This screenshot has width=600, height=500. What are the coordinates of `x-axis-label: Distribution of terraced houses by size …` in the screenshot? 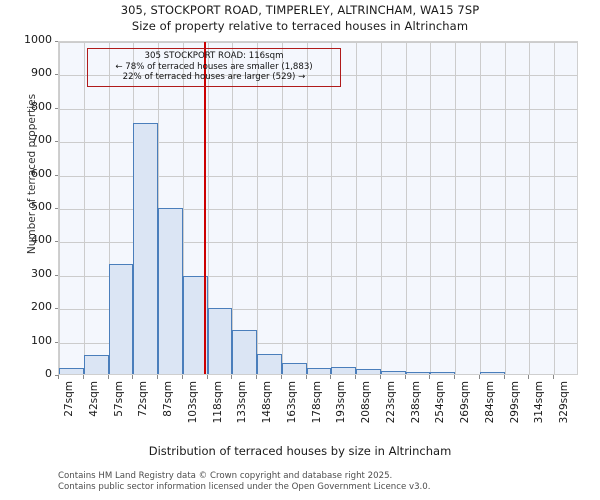 It's located at (300, 451).